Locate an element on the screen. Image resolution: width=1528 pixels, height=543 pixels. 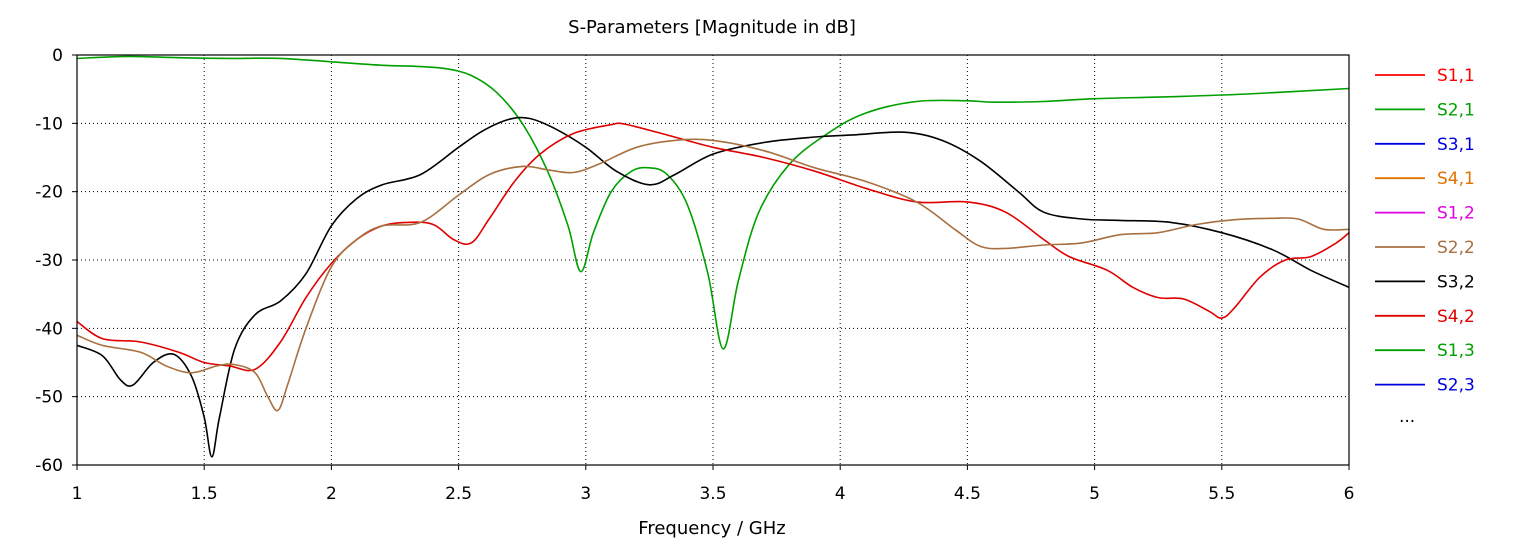
legend-label: S1,1 is located at coordinates (1456, 76).